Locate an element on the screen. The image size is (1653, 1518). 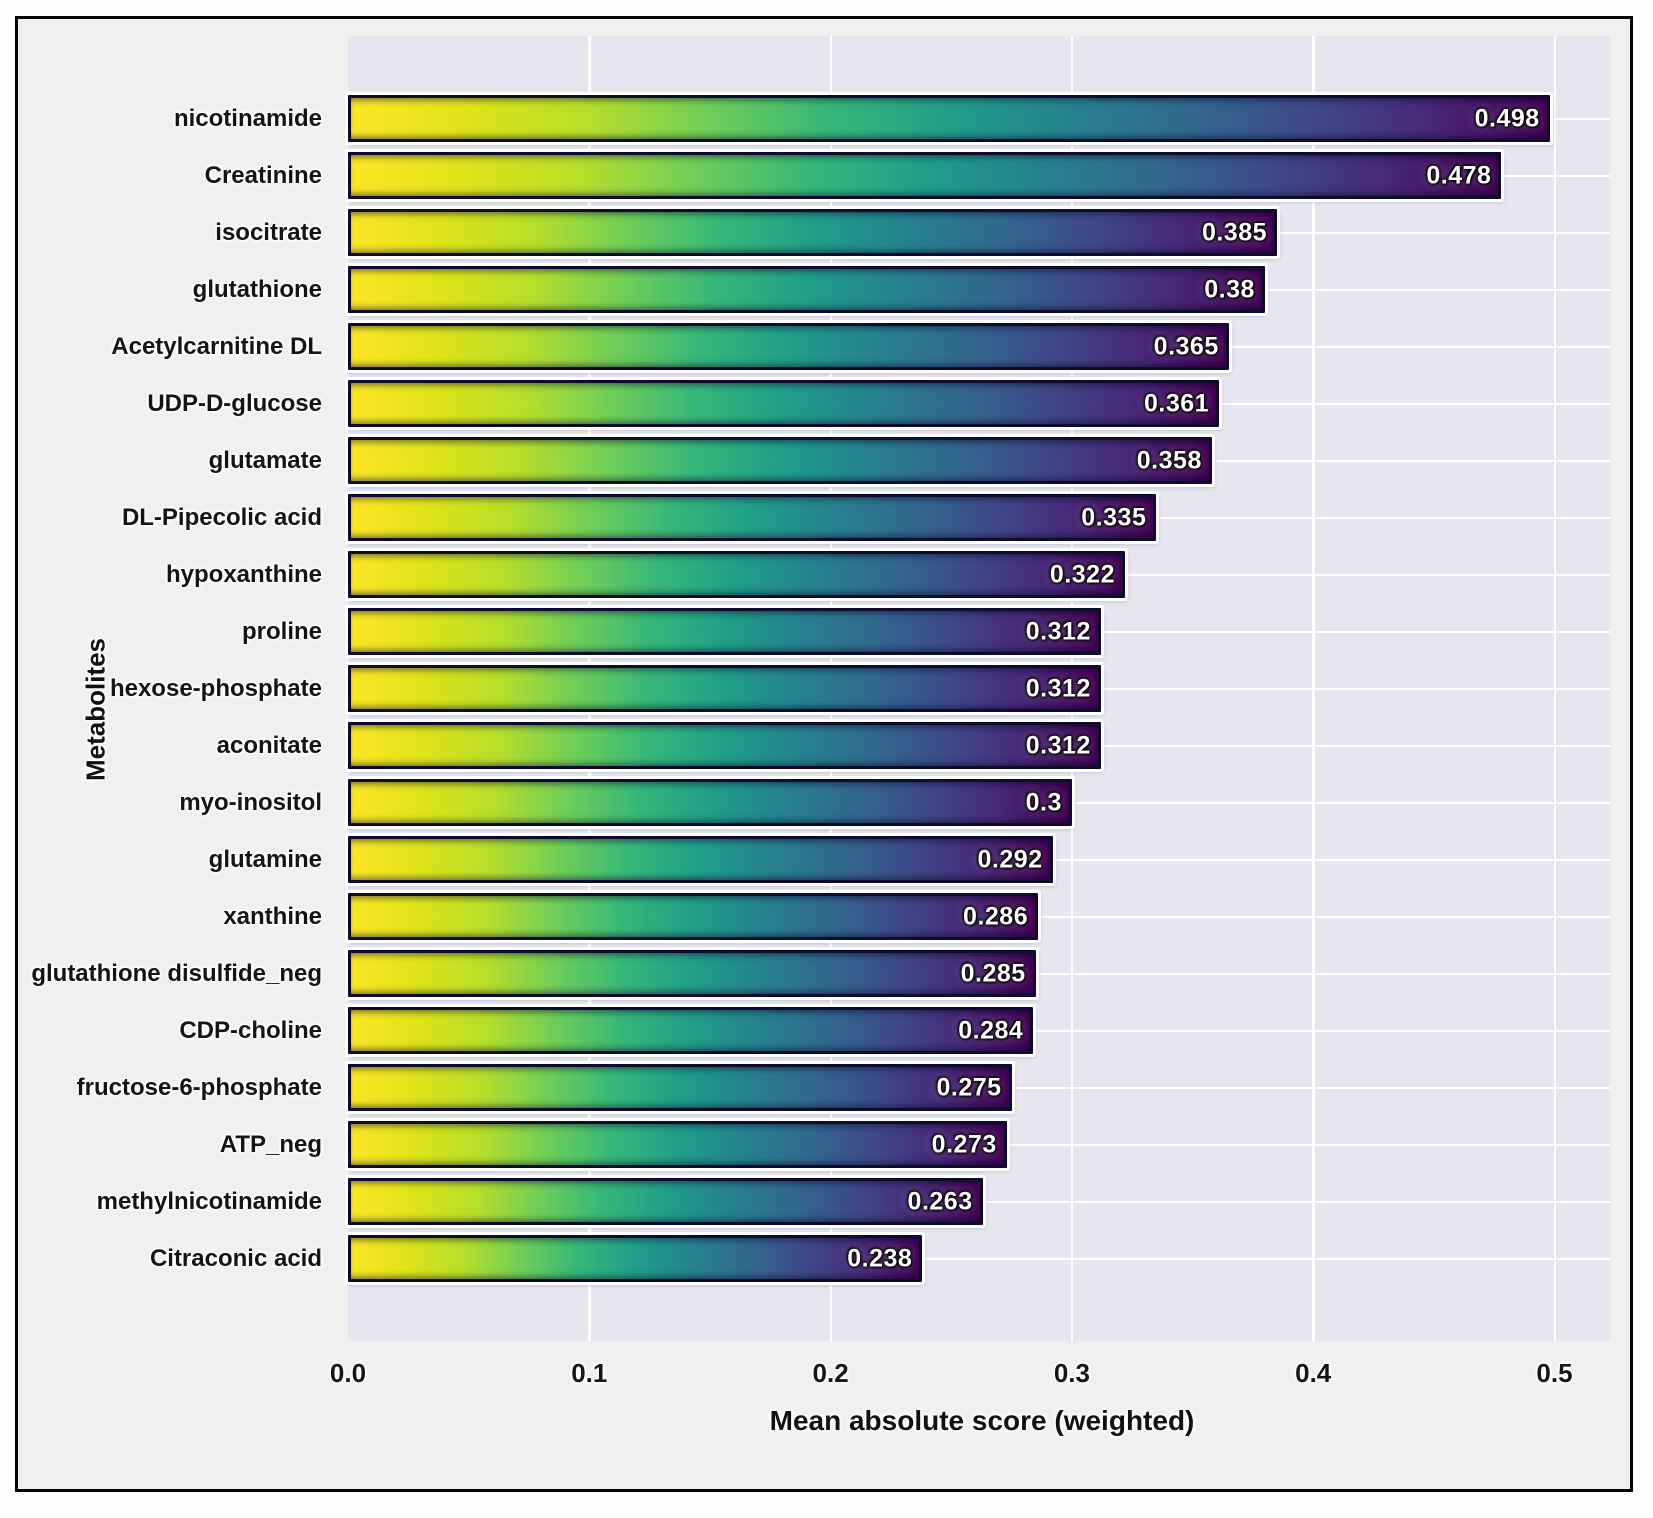
x-tick-label-0.0: 0.0 is located at coordinates (348, 1373).